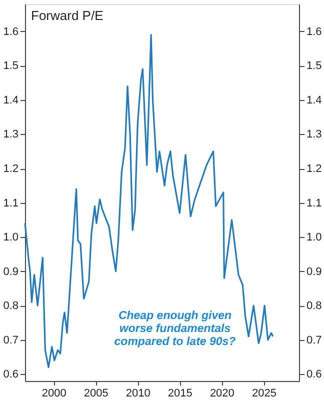  I want to click on y-tick-label: 1.1, so click(10, 203).